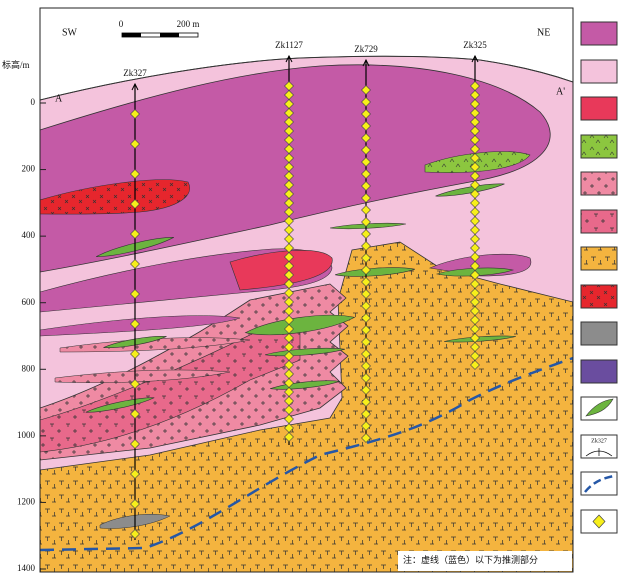 The width and height of the screenshot is (623, 580). I want to click on axis-label: 标高/m, so click(16, 64).